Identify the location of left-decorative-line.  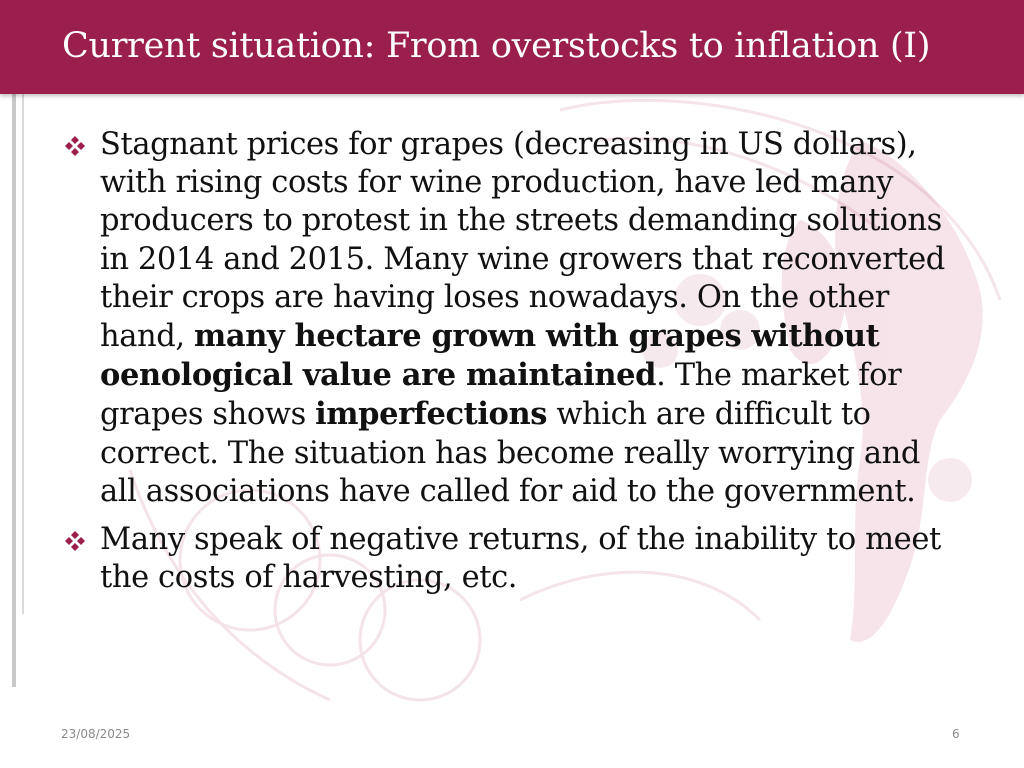
(14, 364).